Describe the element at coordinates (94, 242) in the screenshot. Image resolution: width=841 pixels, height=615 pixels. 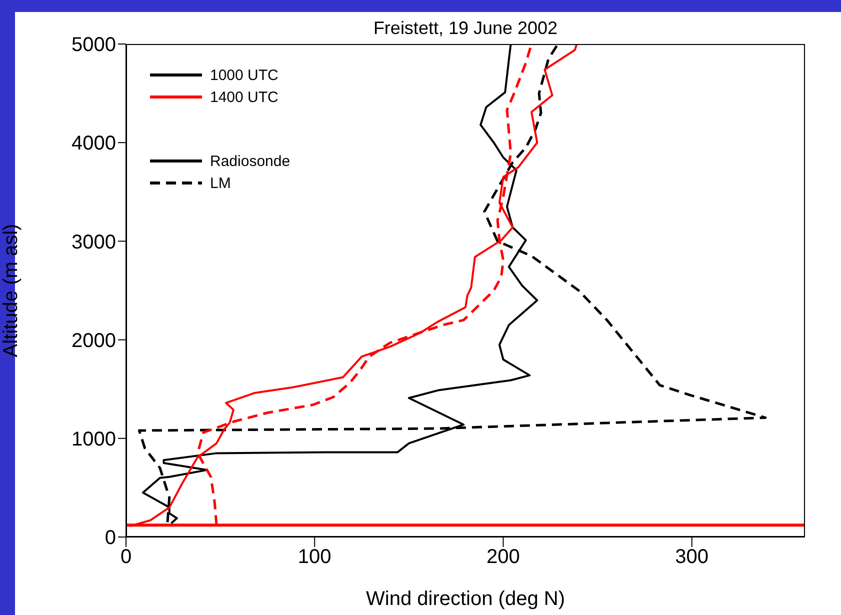
I see `y-tick-label: 3000` at that location.